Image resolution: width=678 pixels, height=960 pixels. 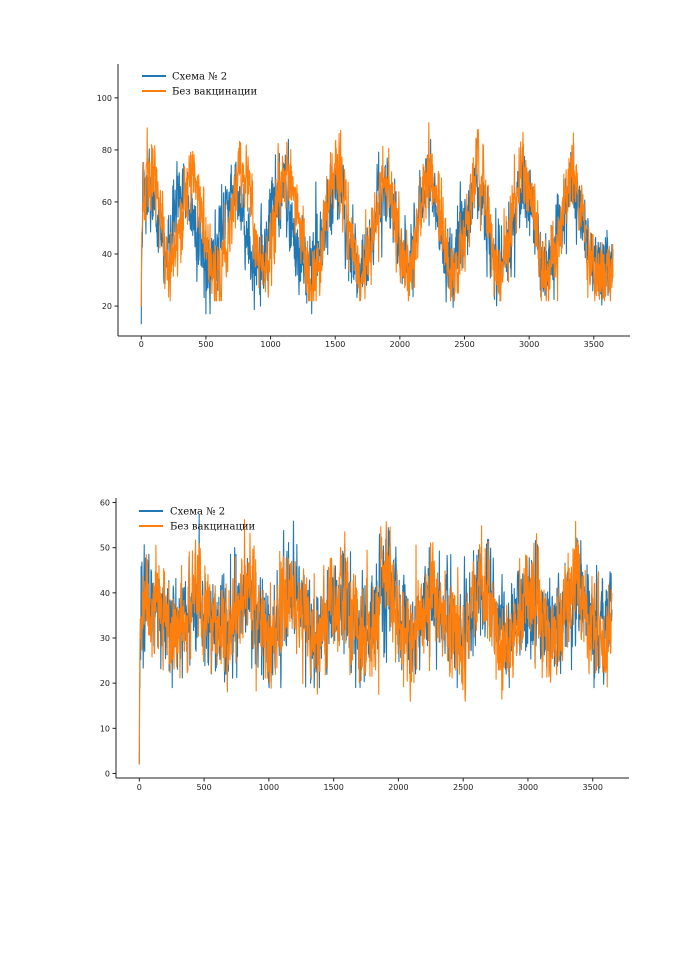 What do you see at coordinates (105, 548) in the screenshot?
I see `chart-2-y-tick-label-50: 50` at bounding box center [105, 548].